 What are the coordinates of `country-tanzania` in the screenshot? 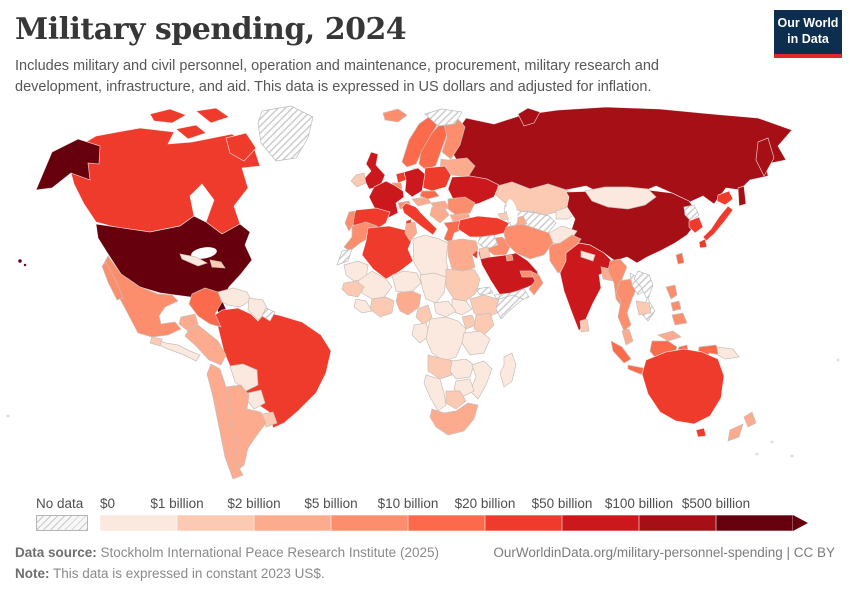 It's located at (476, 343).